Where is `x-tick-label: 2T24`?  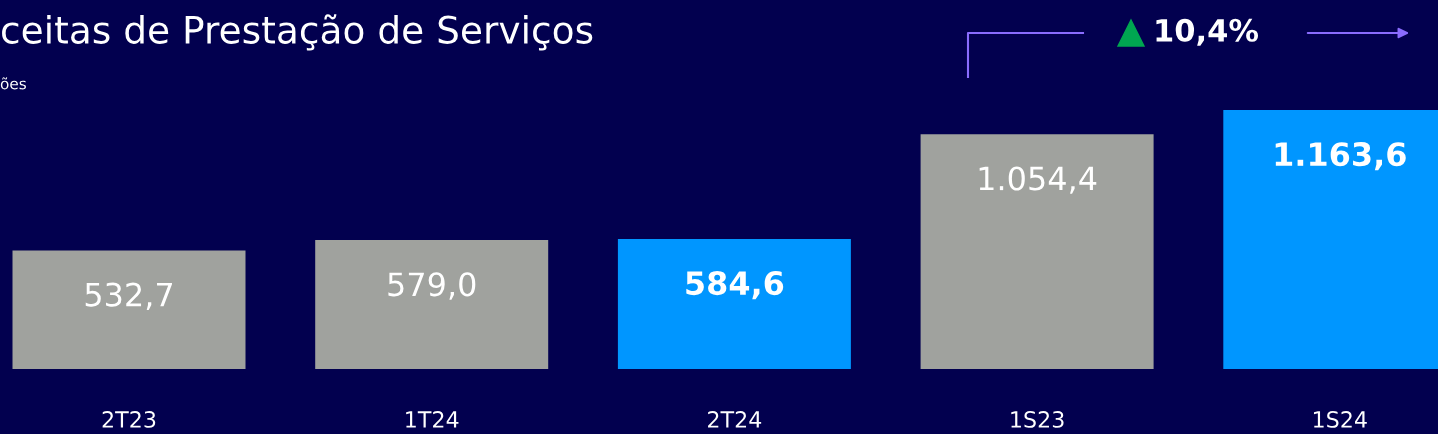
x-tick-label: 2T24 is located at coordinates (735, 419).